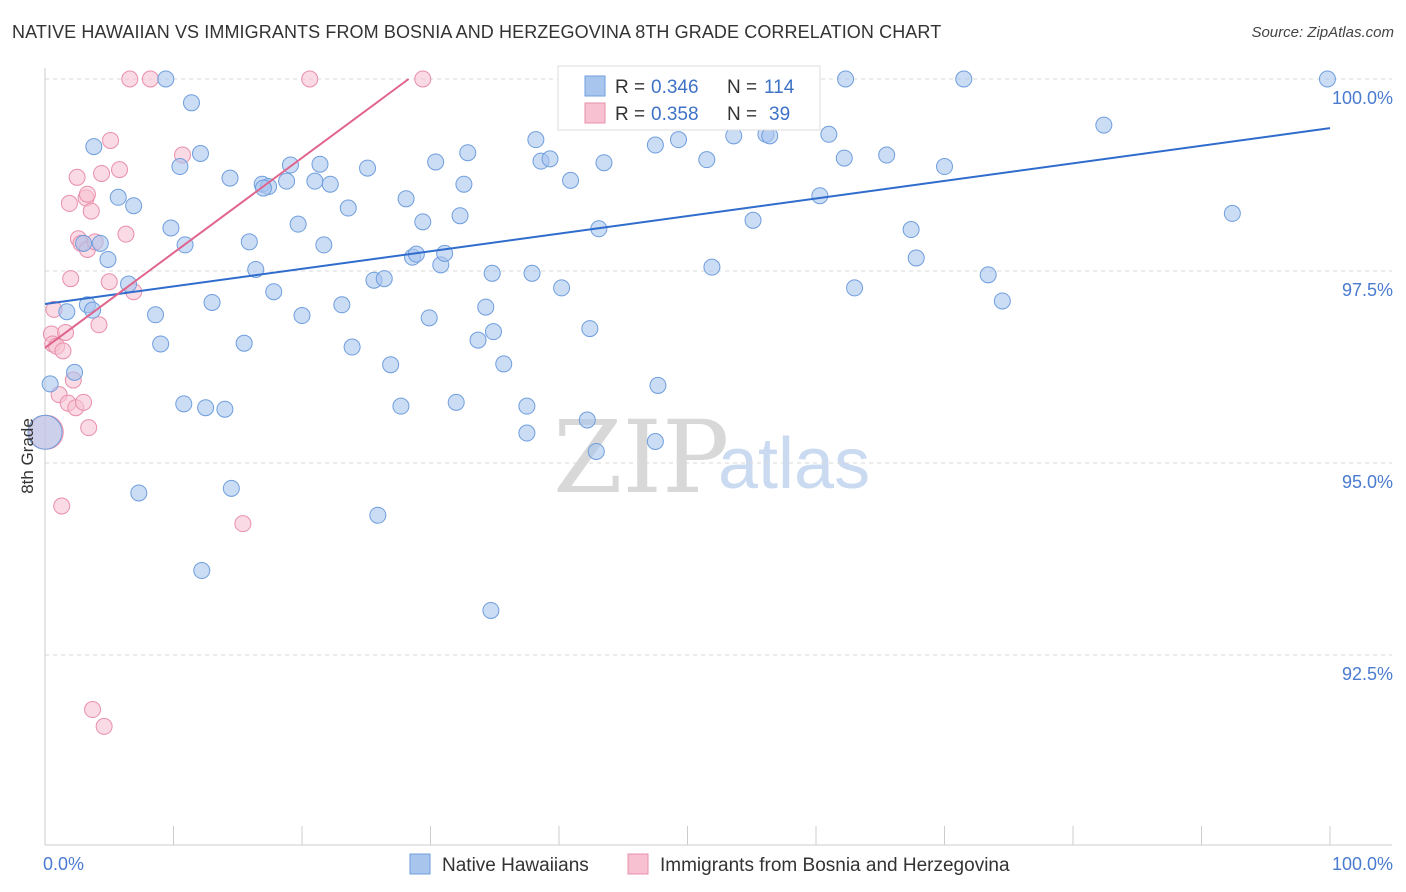  I want to click on watermark-zip: ZIP, so click(641, 457).